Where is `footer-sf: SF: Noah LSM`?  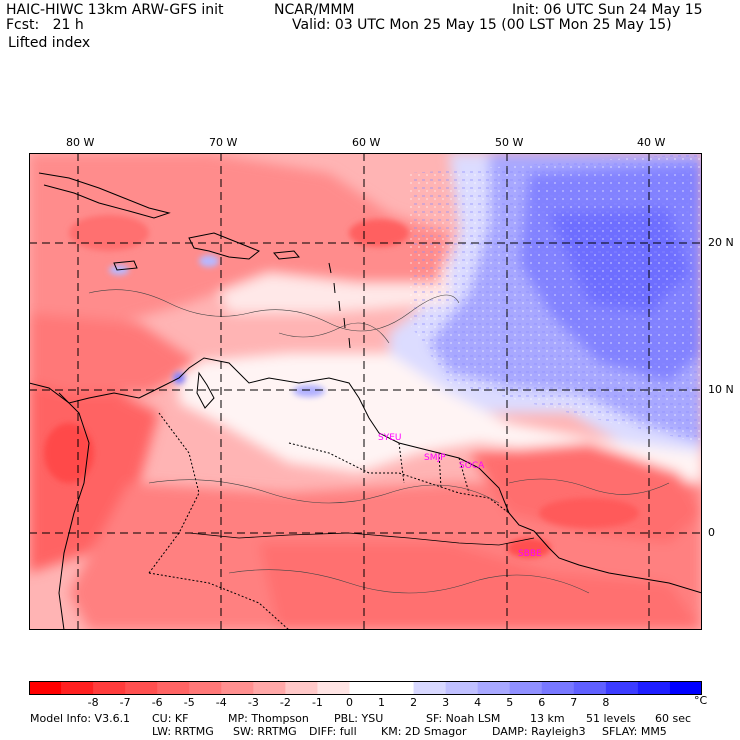 footer-sf: SF: Noah LSM is located at coordinates (463, 718).